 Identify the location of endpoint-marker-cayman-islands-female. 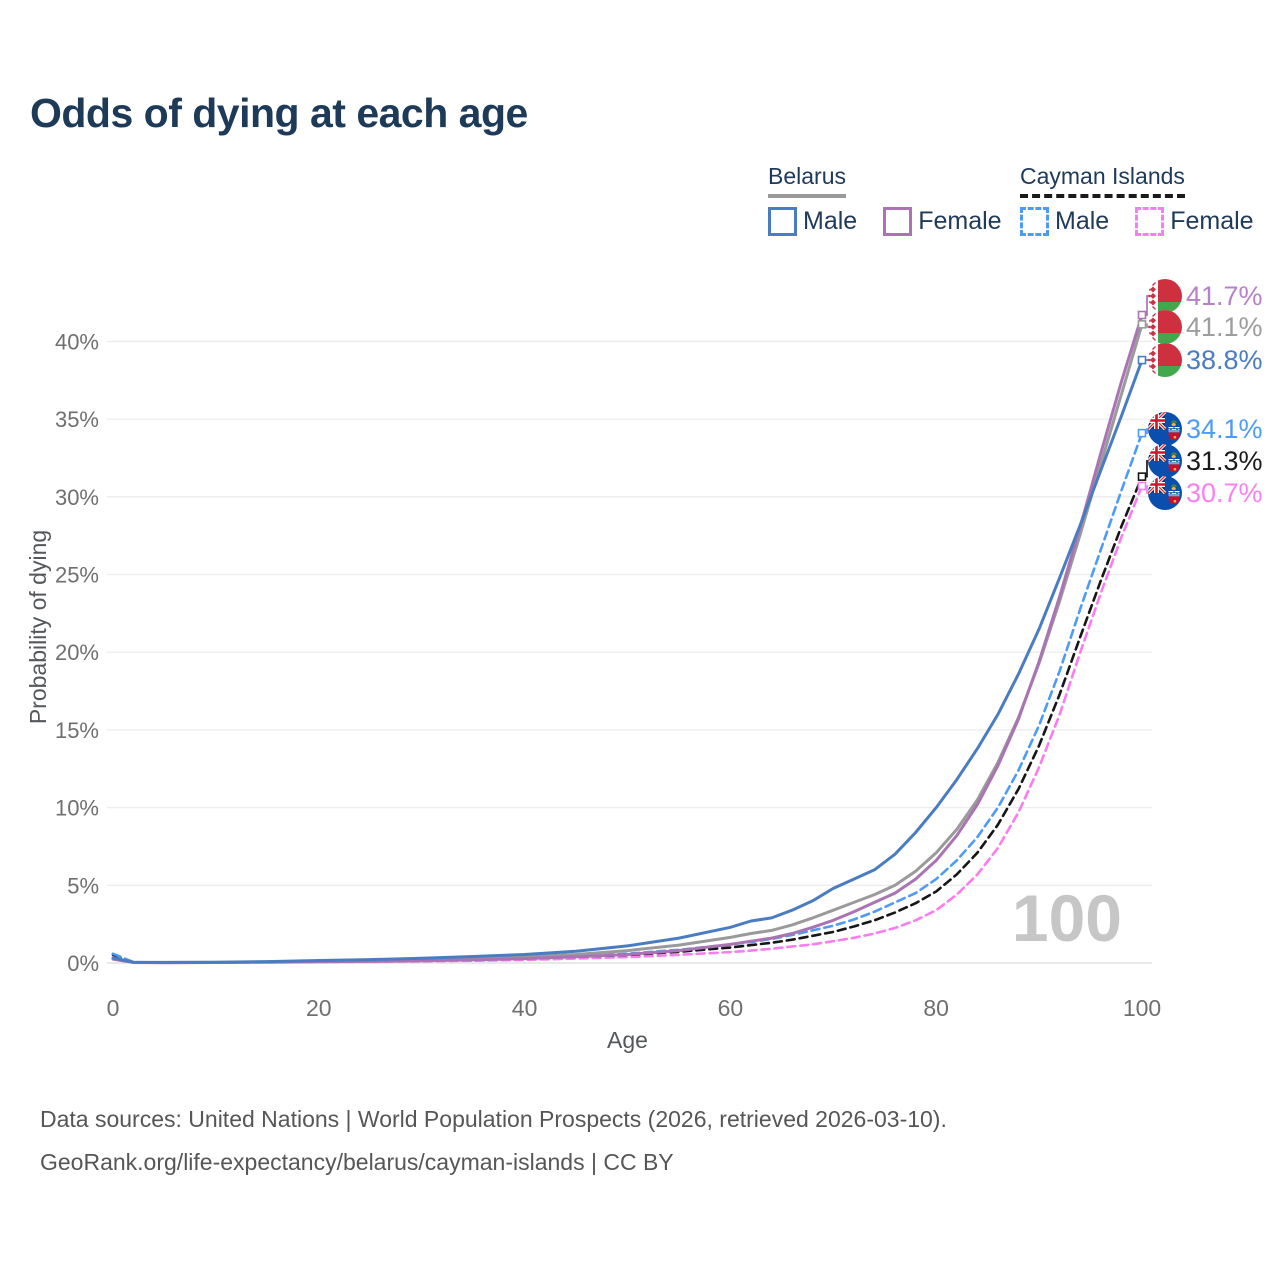
(1142, 486).